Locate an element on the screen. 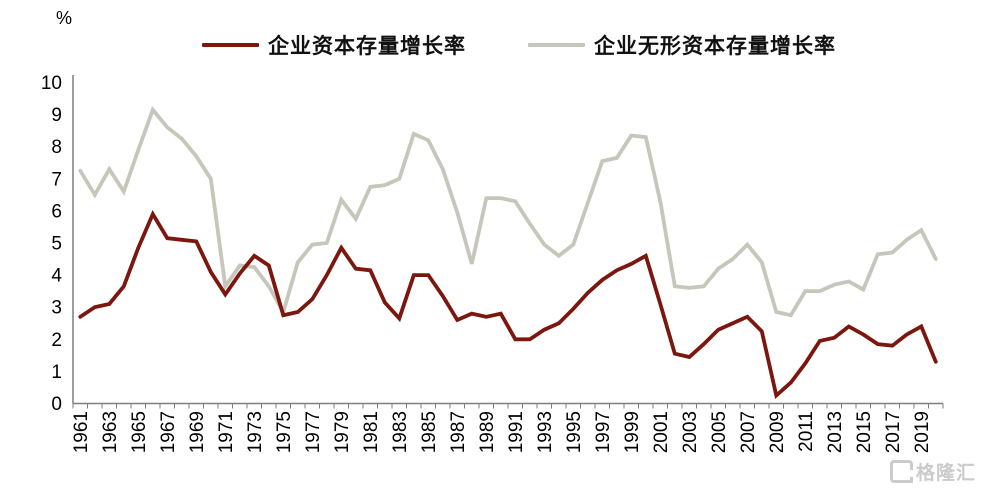  watermark-text: 格隆汇 is located at coordinates (945, 473).